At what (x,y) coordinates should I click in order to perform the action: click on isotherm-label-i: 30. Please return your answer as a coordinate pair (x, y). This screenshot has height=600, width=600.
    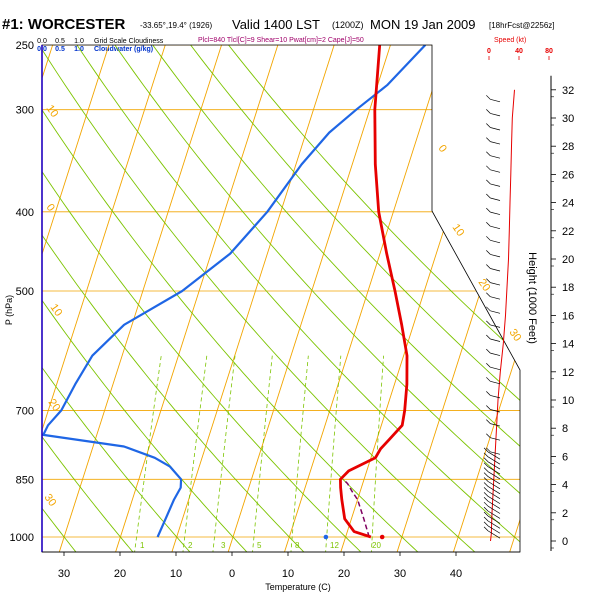
    Looking at the image, I should click on (515, 335).